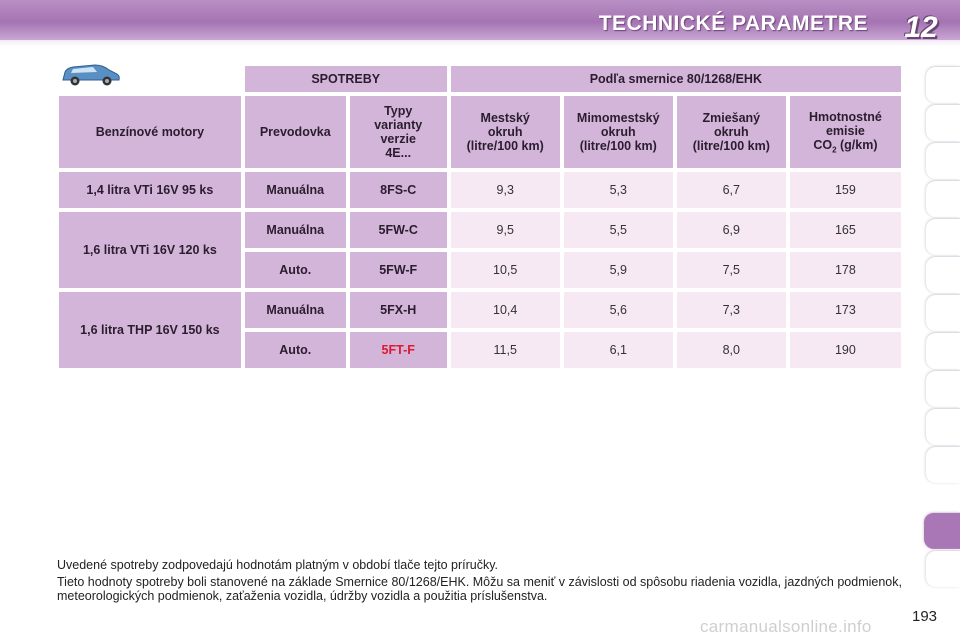 This screenshot has height=640, width=960. What do you see at coordinates (345, 79) in the screenshot?
I see `group-header-consumption: SPOTREBY` at bounding box center [345, 79].